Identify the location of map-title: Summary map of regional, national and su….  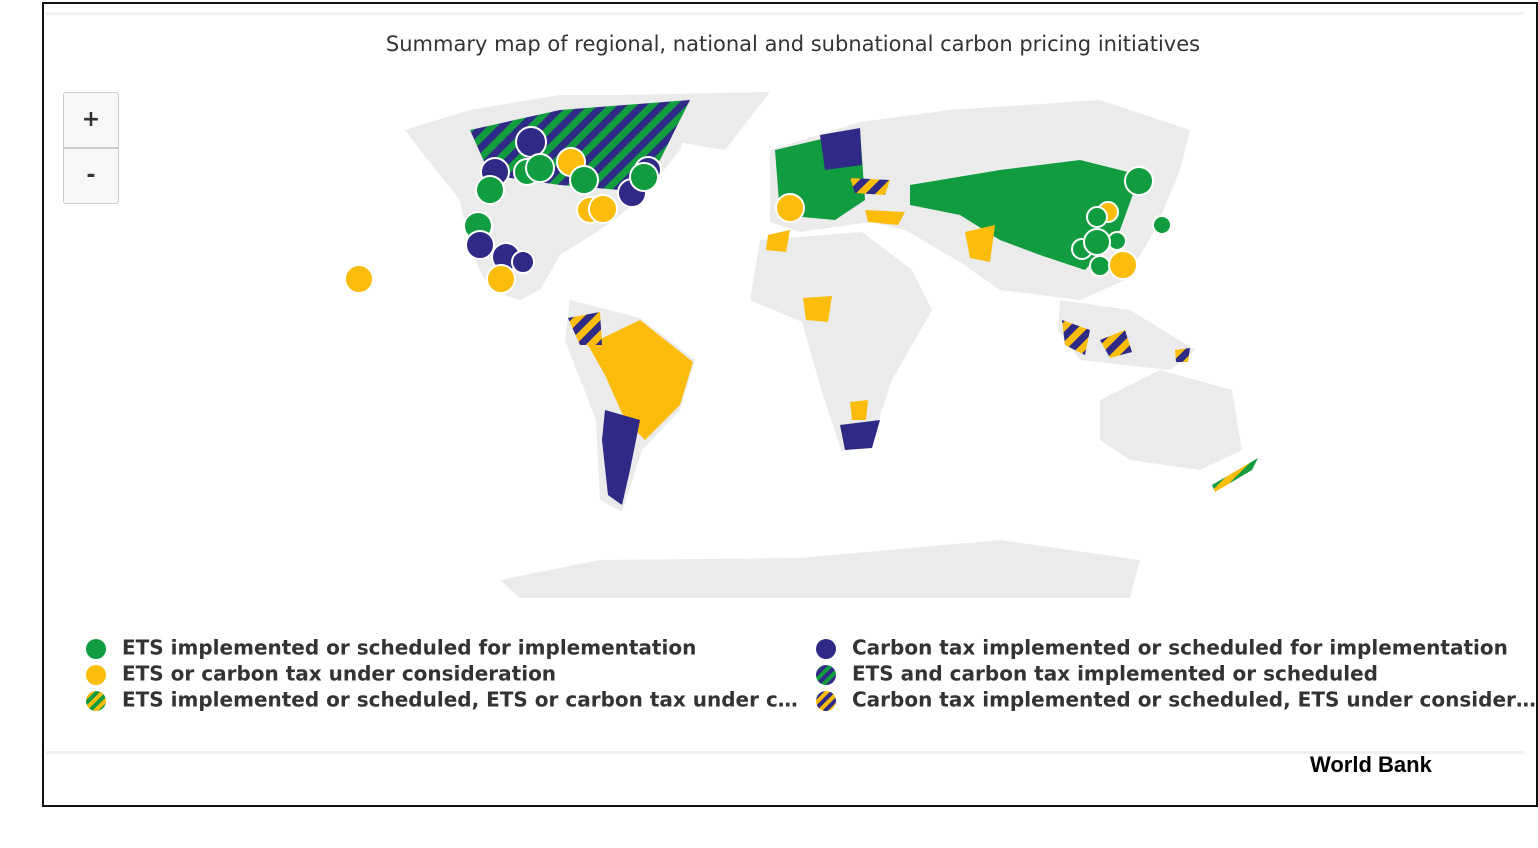
(793, 44).